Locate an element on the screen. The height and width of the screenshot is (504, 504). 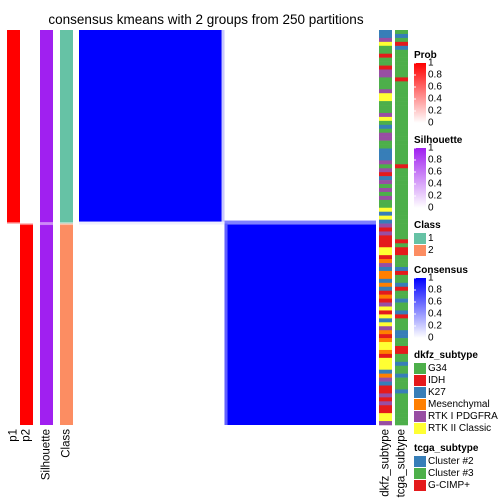
legend-title: Consensus is located at coordinates (441, 270).